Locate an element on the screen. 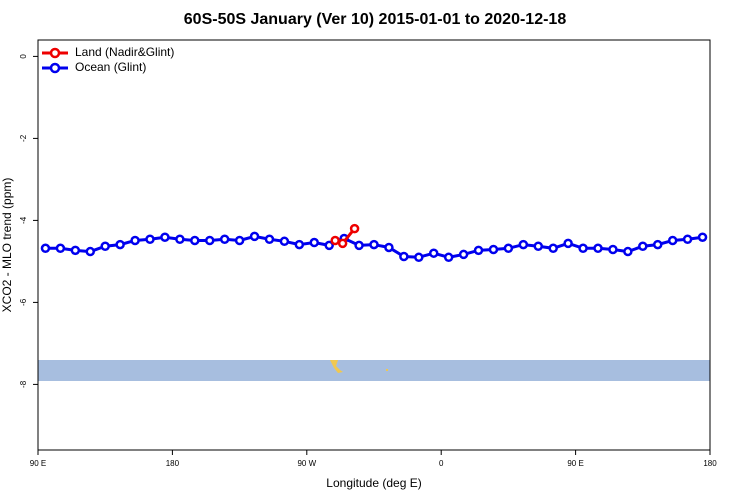 The width and height of the screenshot is (750, 500). y-tick-label: -2 is located at coordinates (23, 138).